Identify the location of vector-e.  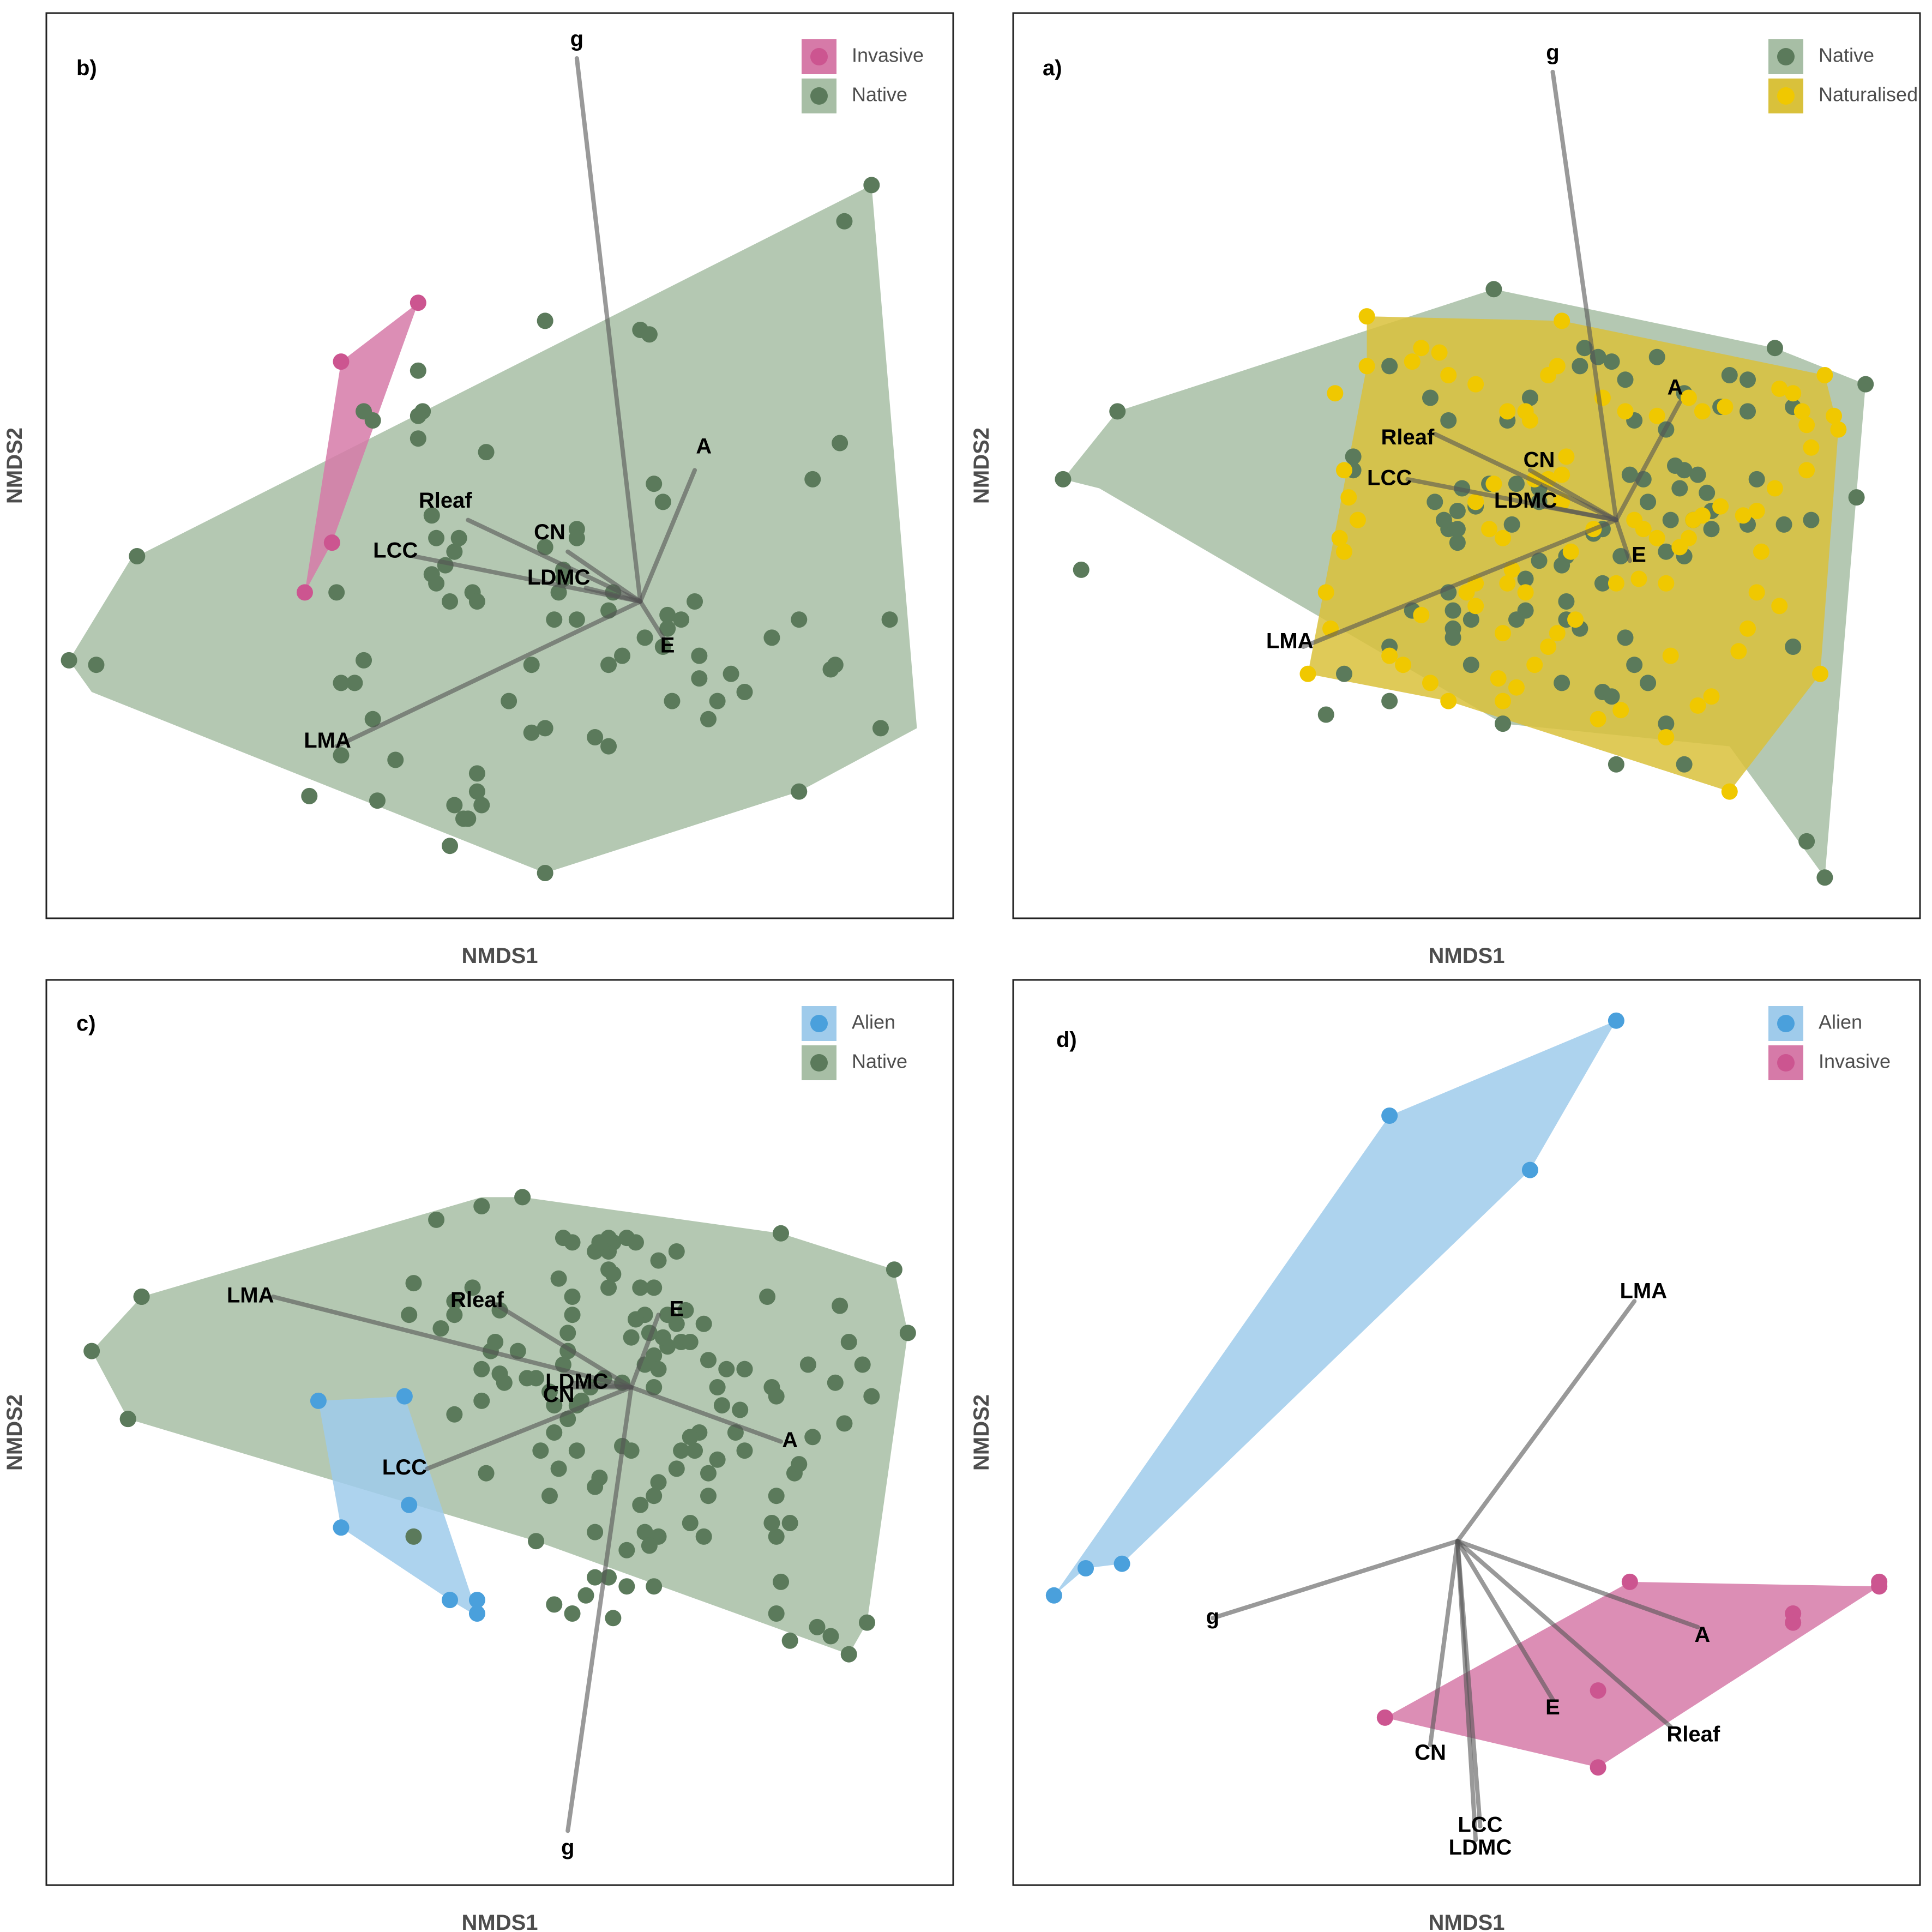
(645, 1351).